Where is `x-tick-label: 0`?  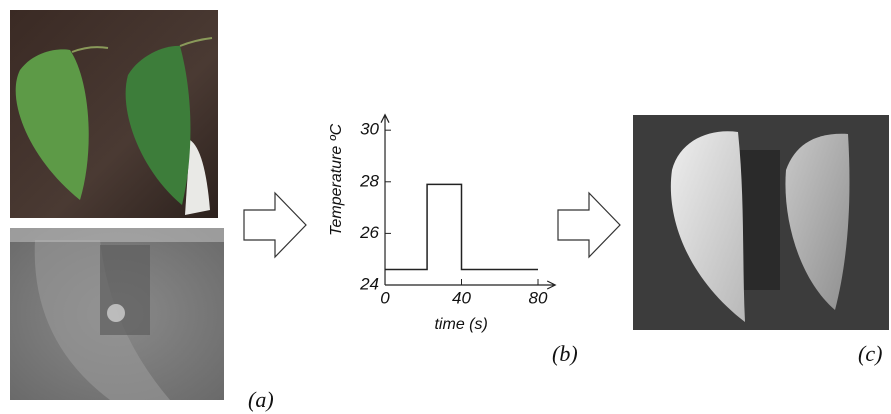 x-tick-label: 0 is located at coordinates (385, 297).